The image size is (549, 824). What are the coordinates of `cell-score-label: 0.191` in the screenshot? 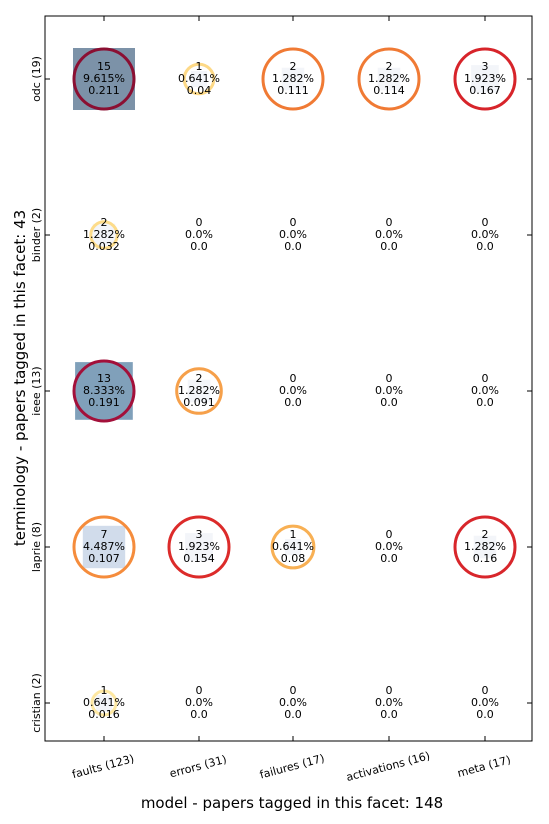 It's located at (104, 402).